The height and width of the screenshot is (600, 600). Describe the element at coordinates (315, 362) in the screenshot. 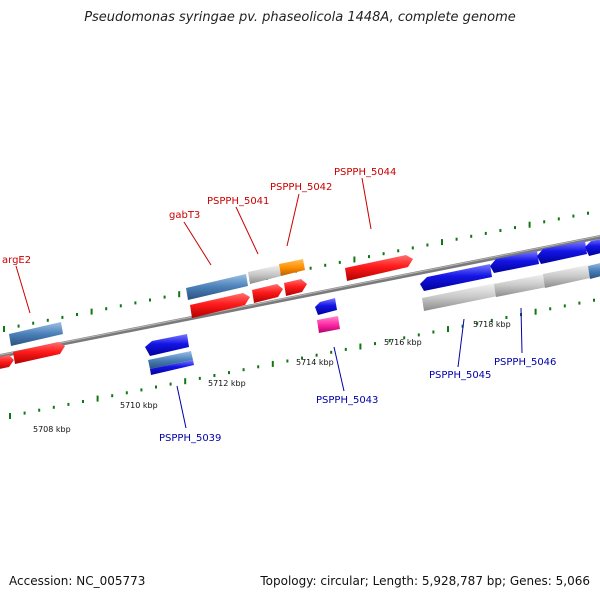

I see `kbp-label: 5714 kbp` at that location.